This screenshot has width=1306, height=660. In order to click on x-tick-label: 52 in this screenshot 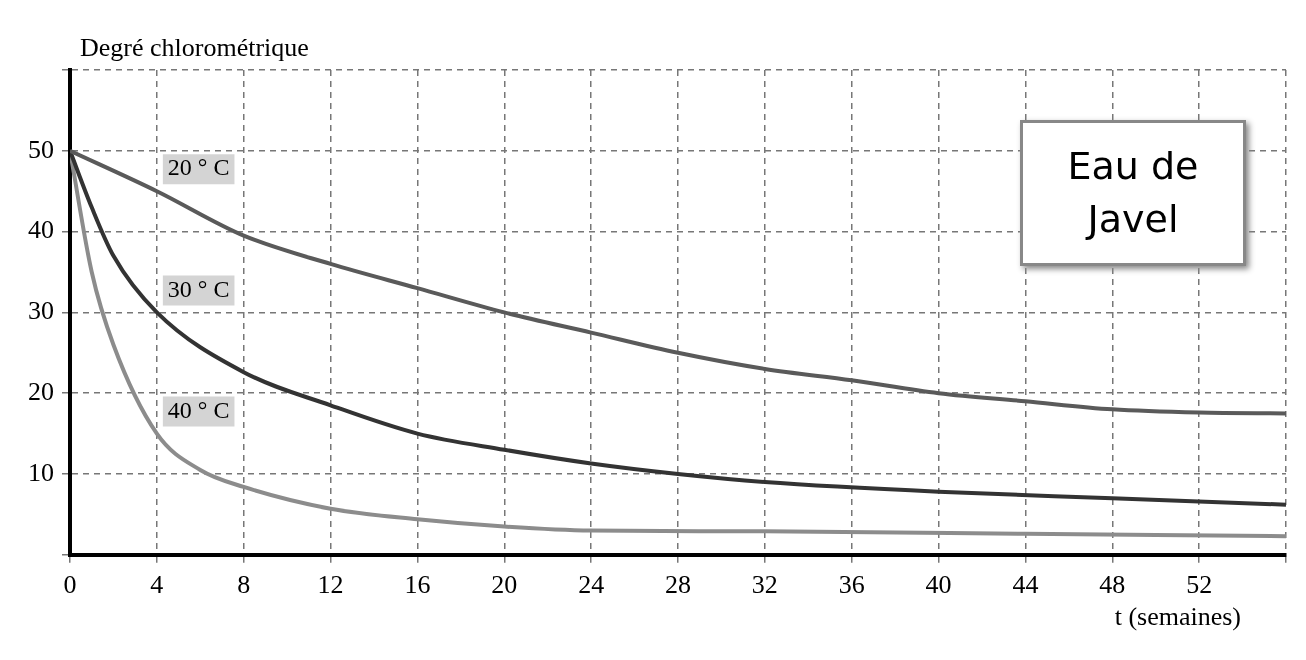, I will do `click(1199, 585)`.